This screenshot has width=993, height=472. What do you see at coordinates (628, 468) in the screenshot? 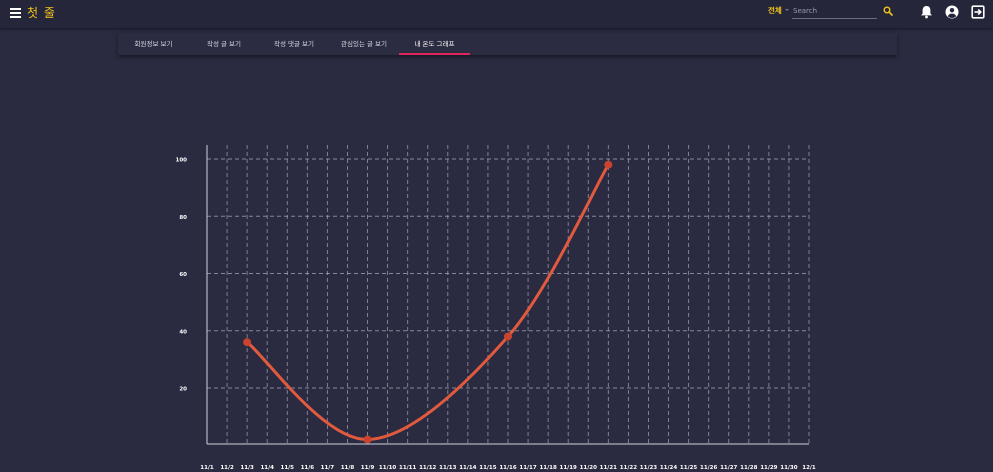
I see `x-tick-label: 11/22` at bounding box center [628, 468].